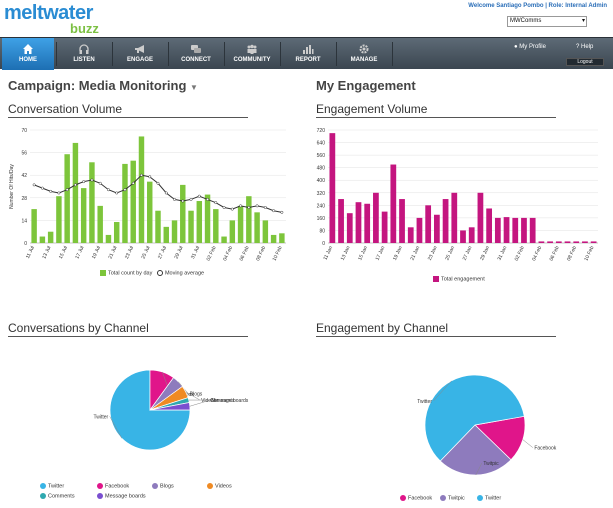  Describe the element at coordinates (97, 85) in the screenshot. I see `campaign-title: Campaign: Media Monitoring` at that location.